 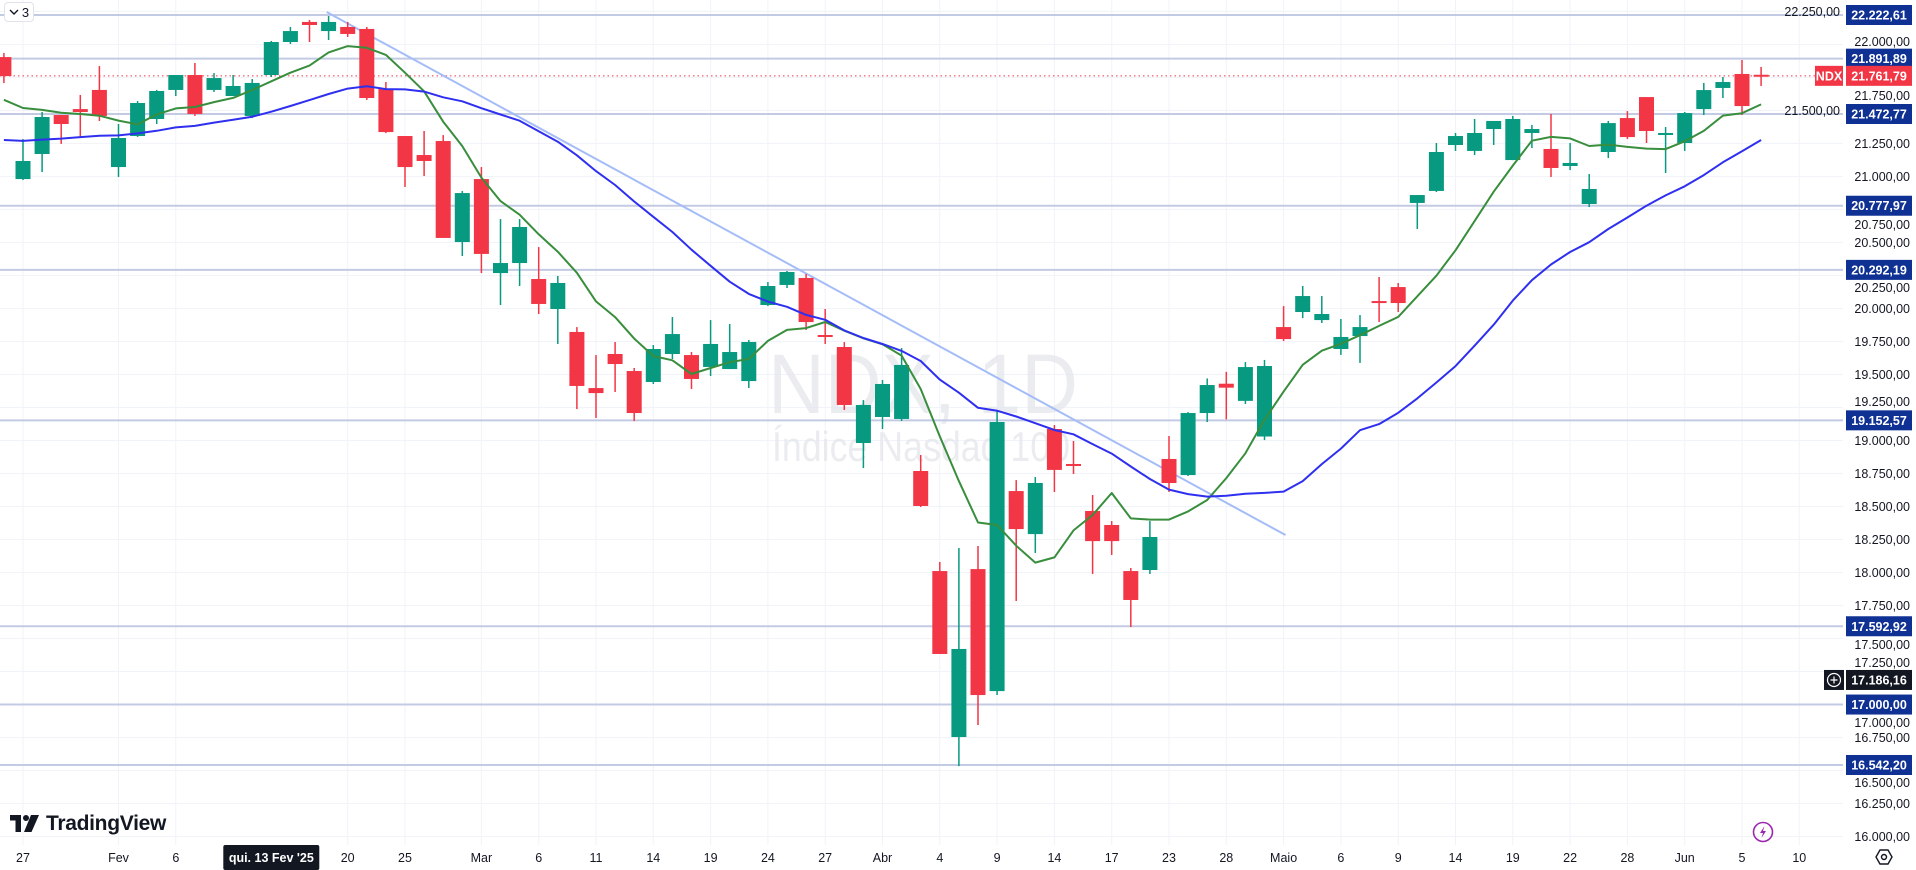 I want to click on time-tick-label: 22, so click(x=1570, y=858).